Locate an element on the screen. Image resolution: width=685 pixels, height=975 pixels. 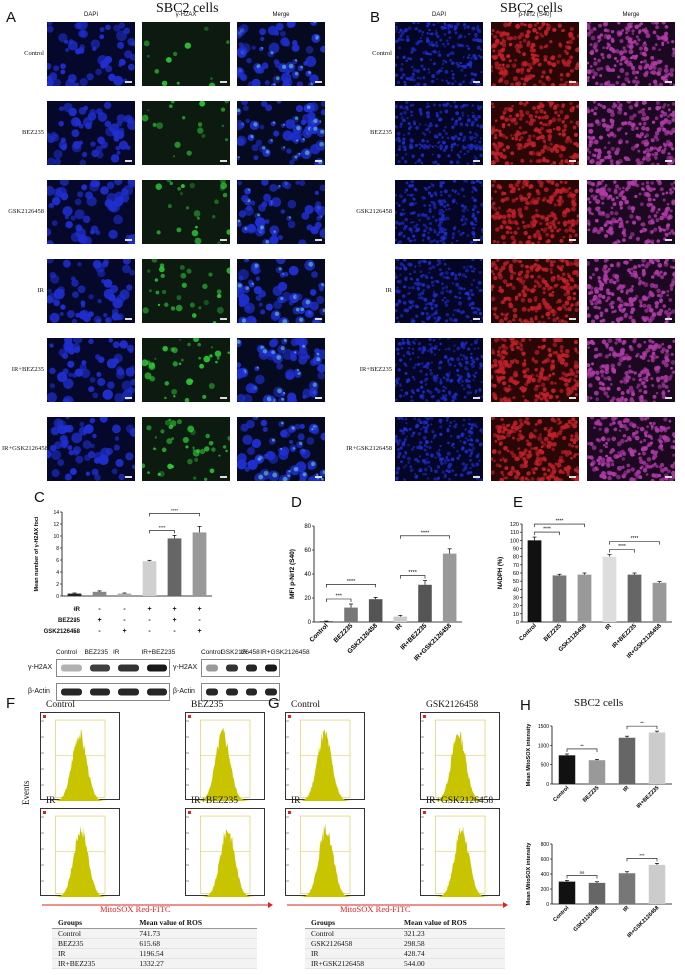
flow-plot-title: IR+GSK2126458 is located at coordinates (460, 801).